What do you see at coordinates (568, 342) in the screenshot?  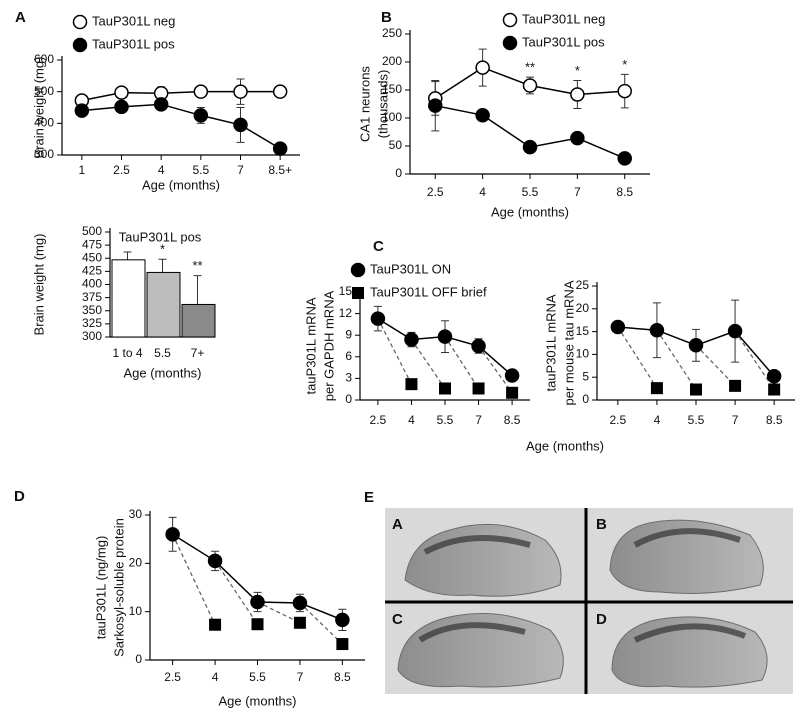 I see `y-axis-label: per mouse tau mRNA` at bounding box center [568, 342].